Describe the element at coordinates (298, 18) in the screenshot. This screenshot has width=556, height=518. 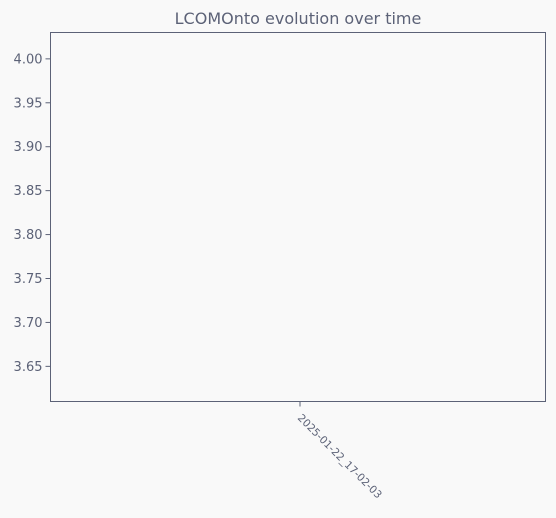
I see `chart-title: LCOMOnto evolution over time` at that location.